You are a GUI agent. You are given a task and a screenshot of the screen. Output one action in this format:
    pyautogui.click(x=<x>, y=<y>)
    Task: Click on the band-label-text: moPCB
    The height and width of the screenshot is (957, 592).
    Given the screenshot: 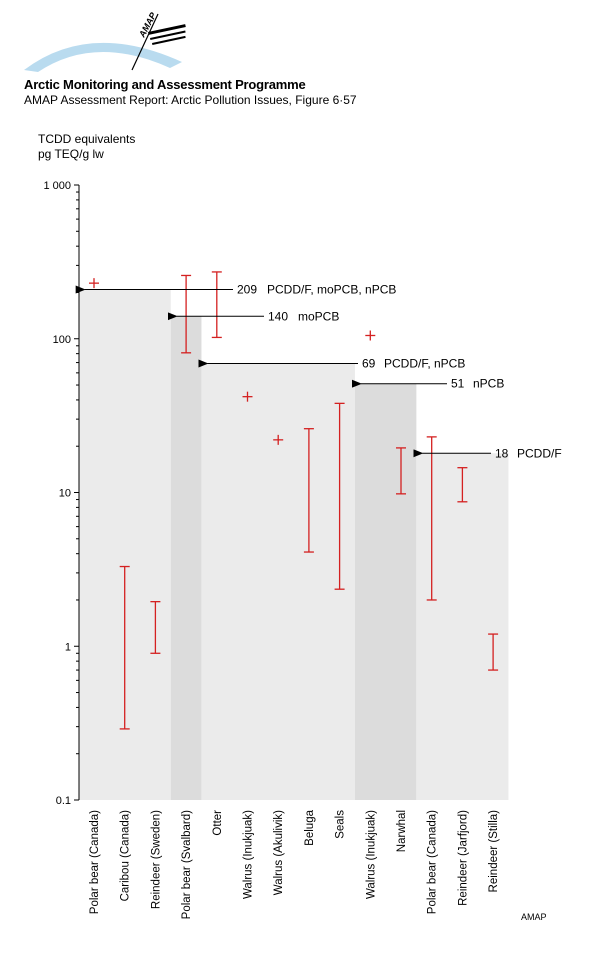 What is the action you would take?
    pyautogui.click(x=318, y=316)
    